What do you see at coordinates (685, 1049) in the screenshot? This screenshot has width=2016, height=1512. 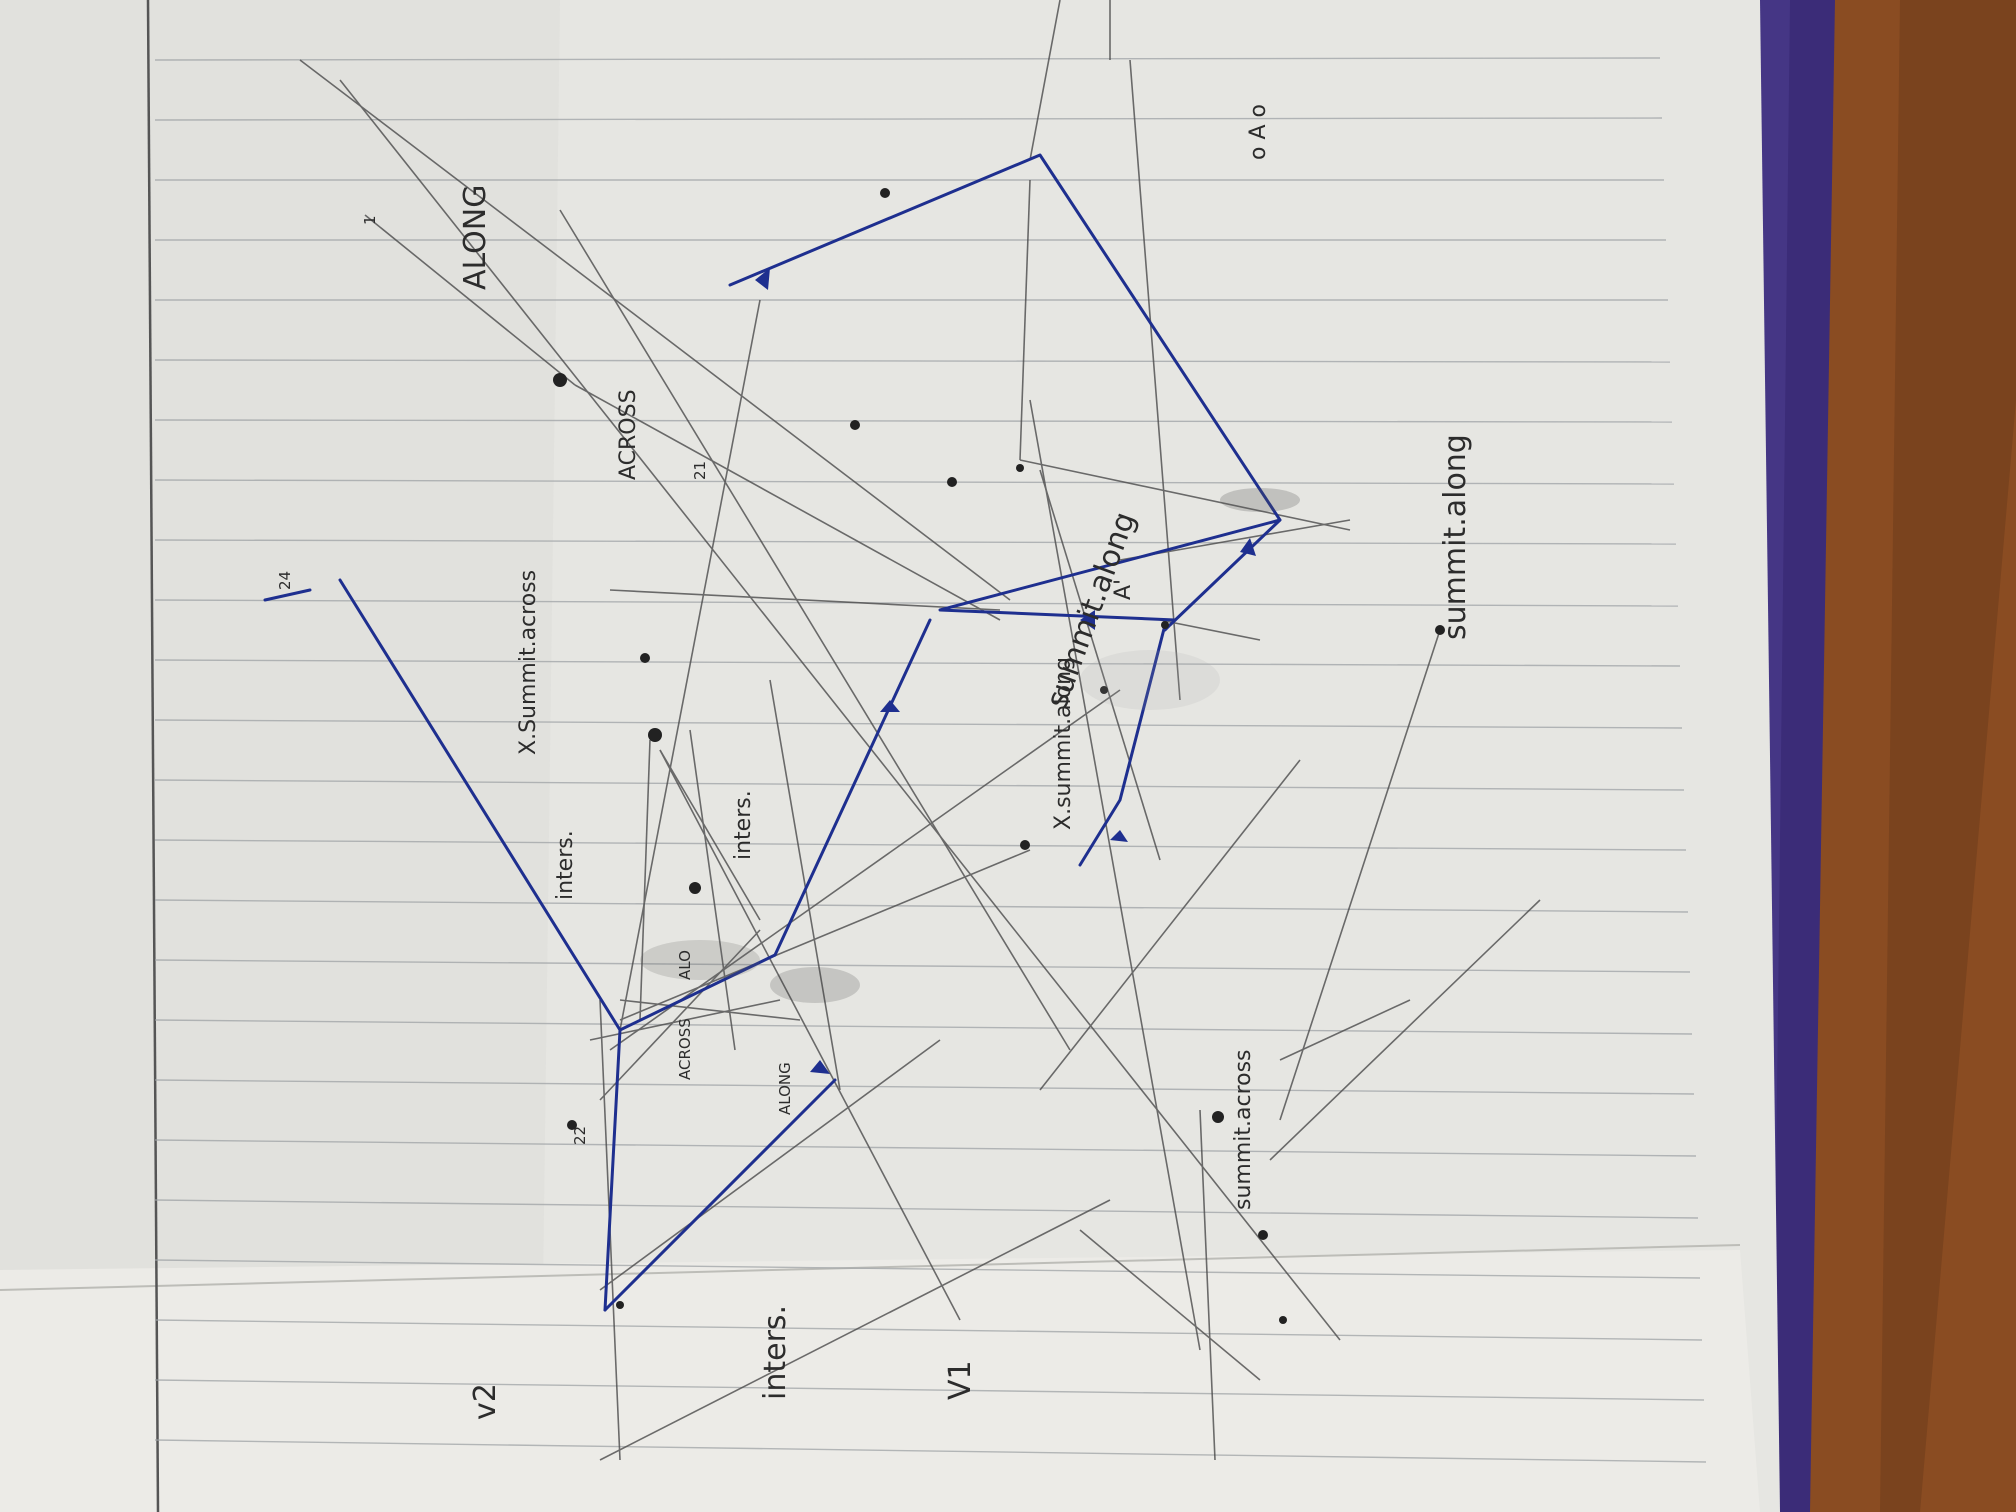 I see `label-across-mid: ACROSS` at bounding box center [685, 1049].